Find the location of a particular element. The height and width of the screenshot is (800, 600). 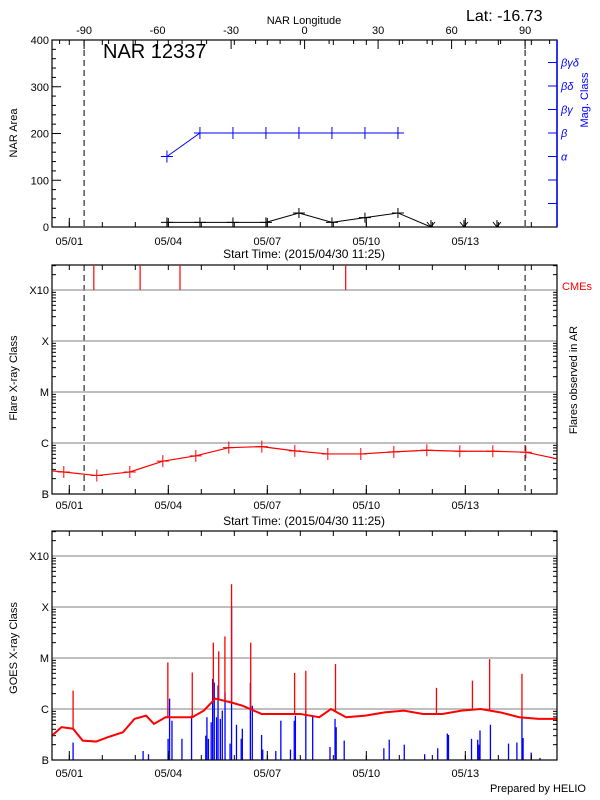

y-tick-label: 200 is located at coordinates (40, 135).